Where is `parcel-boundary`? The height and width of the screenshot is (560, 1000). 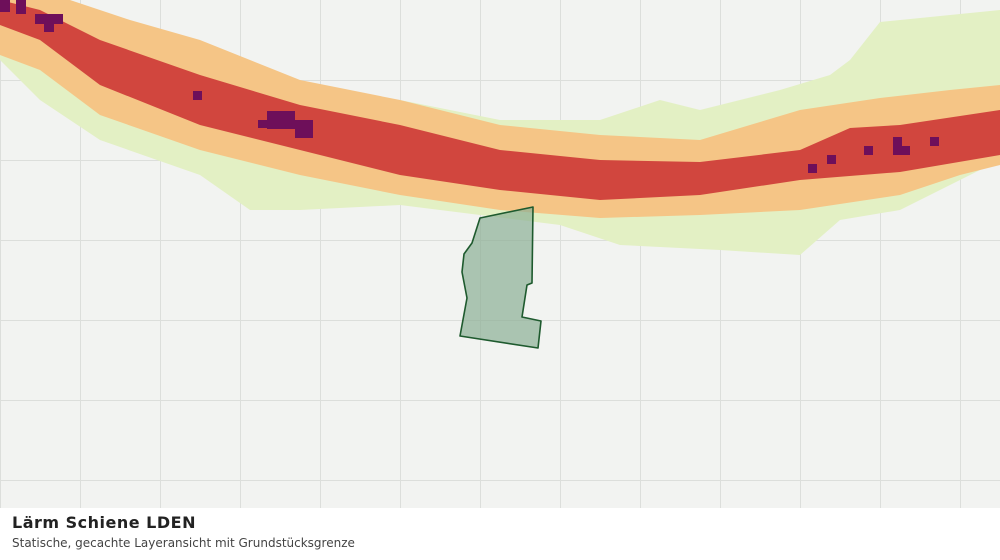 parcel-boundary is located at coordinates (500, 277).